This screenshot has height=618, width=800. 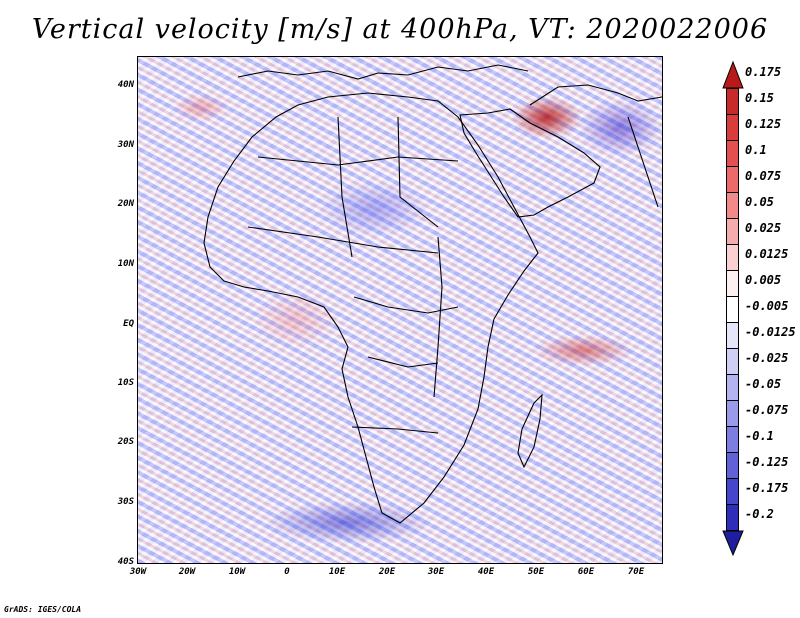 What do you see at coordinates (125, 145) in the screenshot?
I see `lat-label: 30N` at bounding box center [125, 145].